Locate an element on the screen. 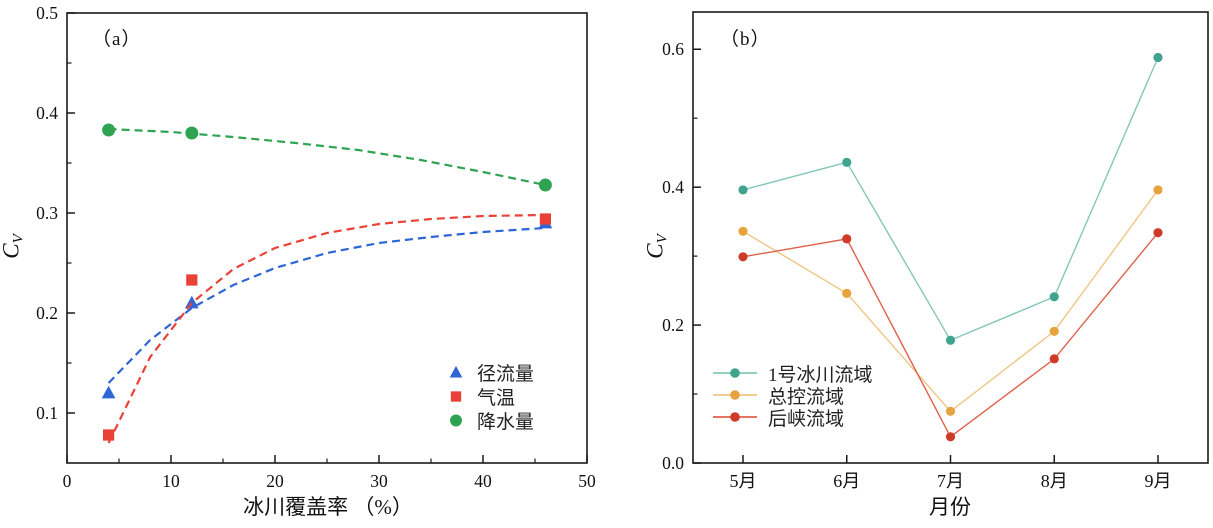 The width and height of the screenshot is (1213, 528). panel-a-title: （a） is located at coordinates (117, 39).